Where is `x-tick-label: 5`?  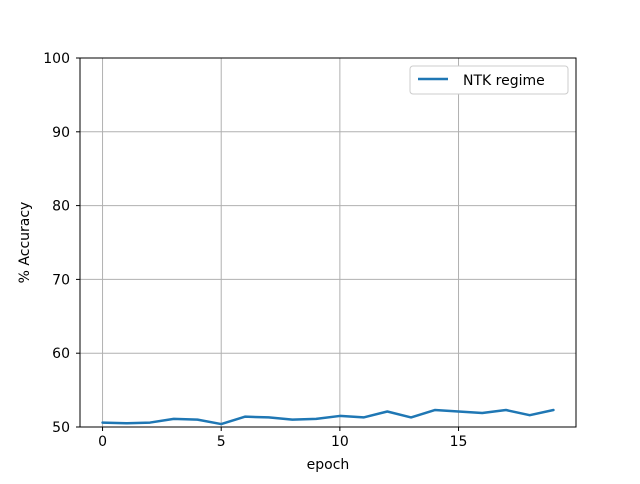 x-tick-label: 5 is located at coordinates (221, 442).